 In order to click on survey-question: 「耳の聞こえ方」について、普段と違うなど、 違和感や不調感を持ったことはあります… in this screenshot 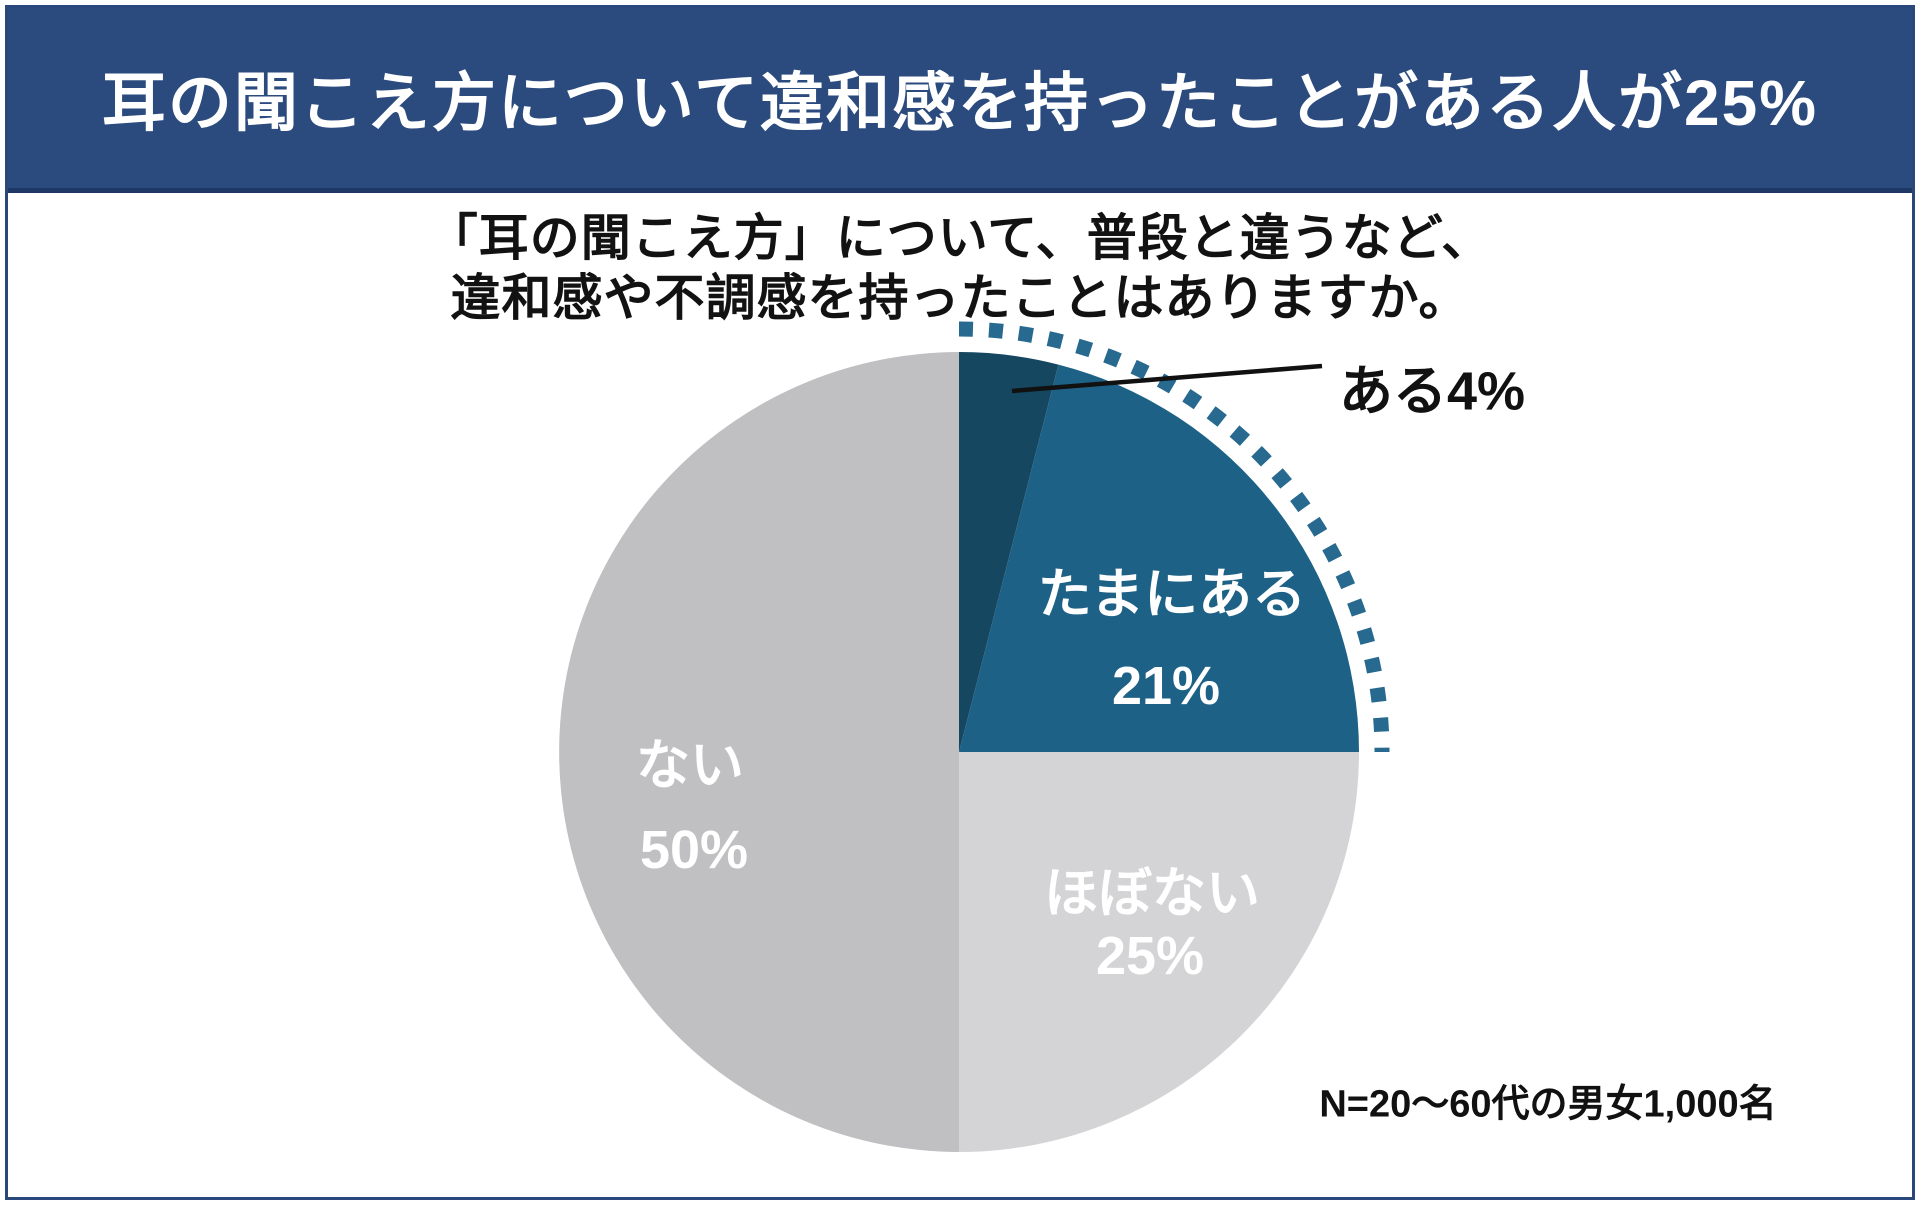, I will do `click(960, 268)`.